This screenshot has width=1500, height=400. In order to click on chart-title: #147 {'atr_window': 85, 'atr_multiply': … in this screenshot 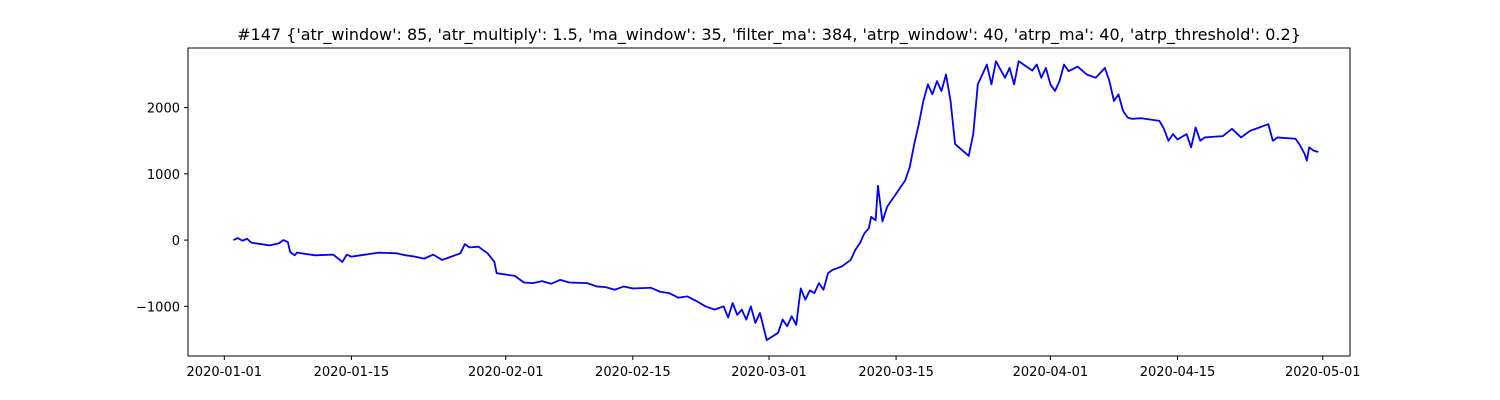, I will do `click(769, 35)`.